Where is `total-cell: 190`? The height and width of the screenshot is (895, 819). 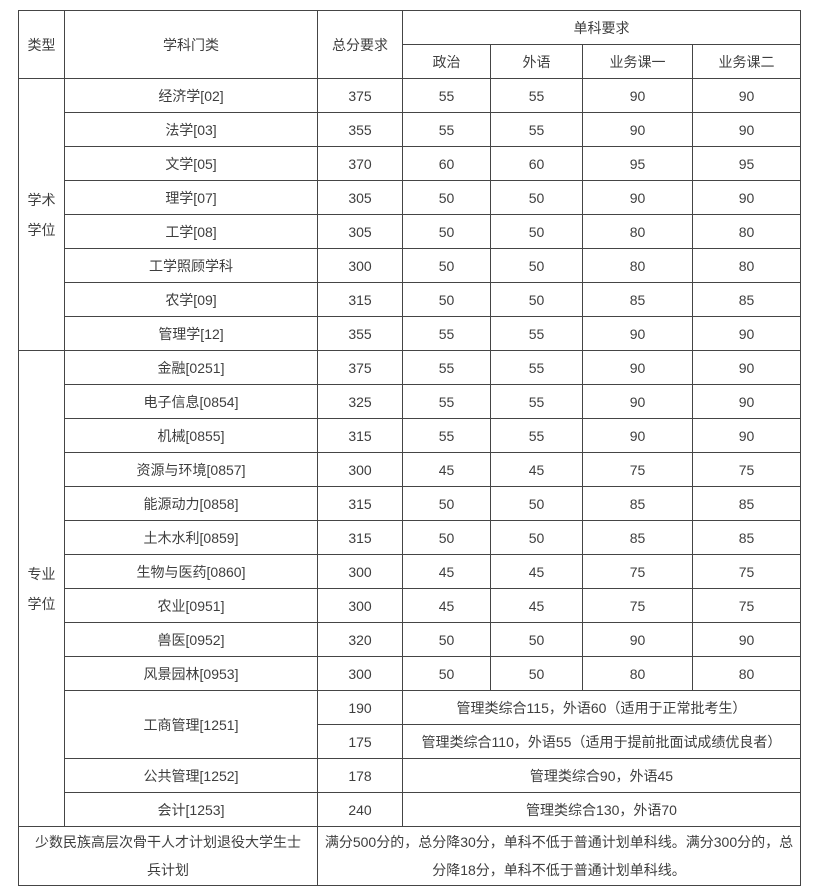
total-cell: 190 is located at coordinates (360, 707).